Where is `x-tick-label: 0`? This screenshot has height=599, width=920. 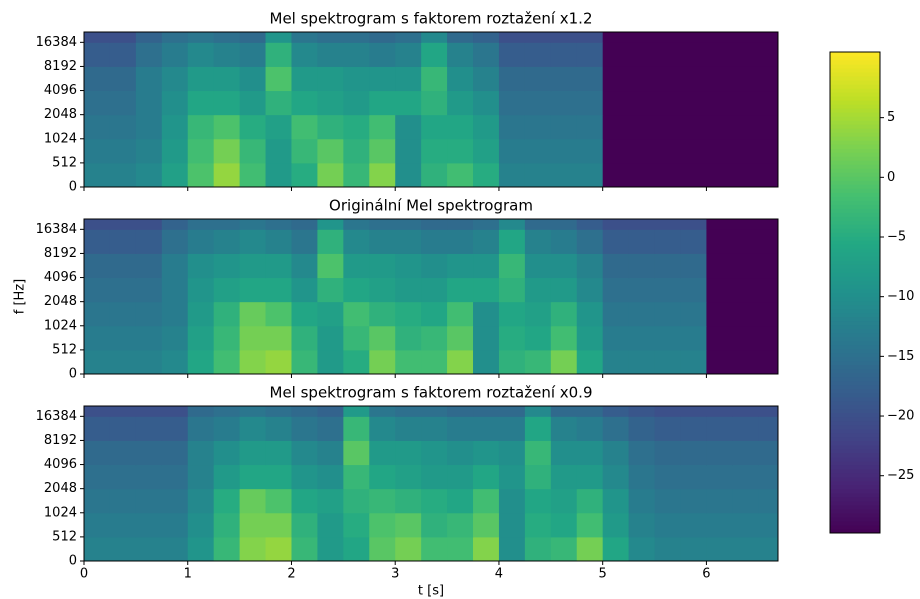 x-tick-label: 0 is located at coordinates (84, 574).